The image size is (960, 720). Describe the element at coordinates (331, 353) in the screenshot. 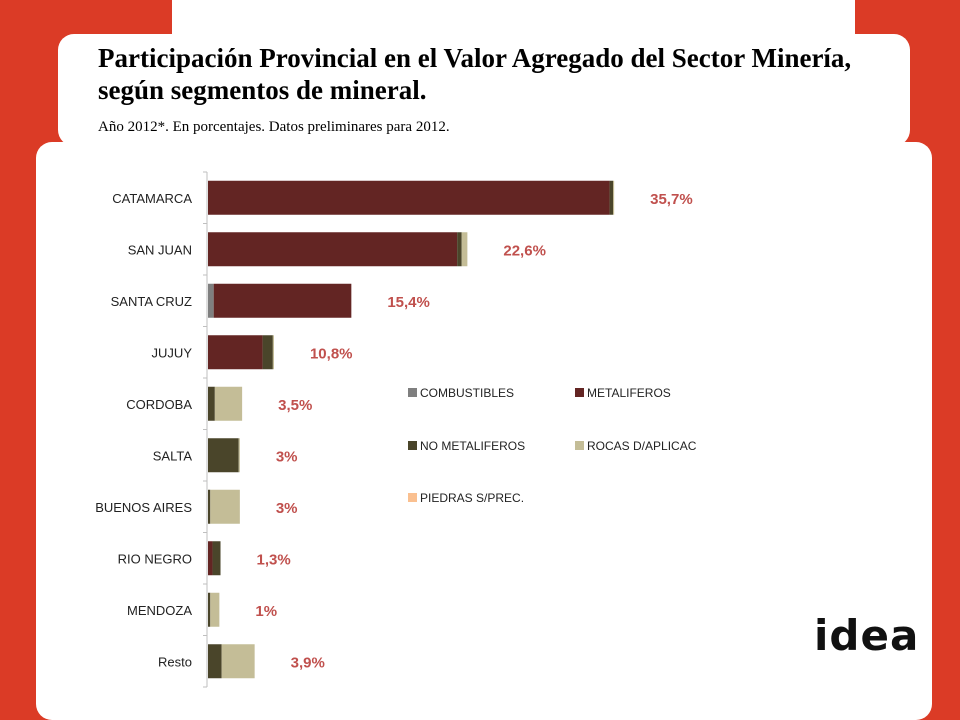

I see `data-label: 10,8%` at that location.